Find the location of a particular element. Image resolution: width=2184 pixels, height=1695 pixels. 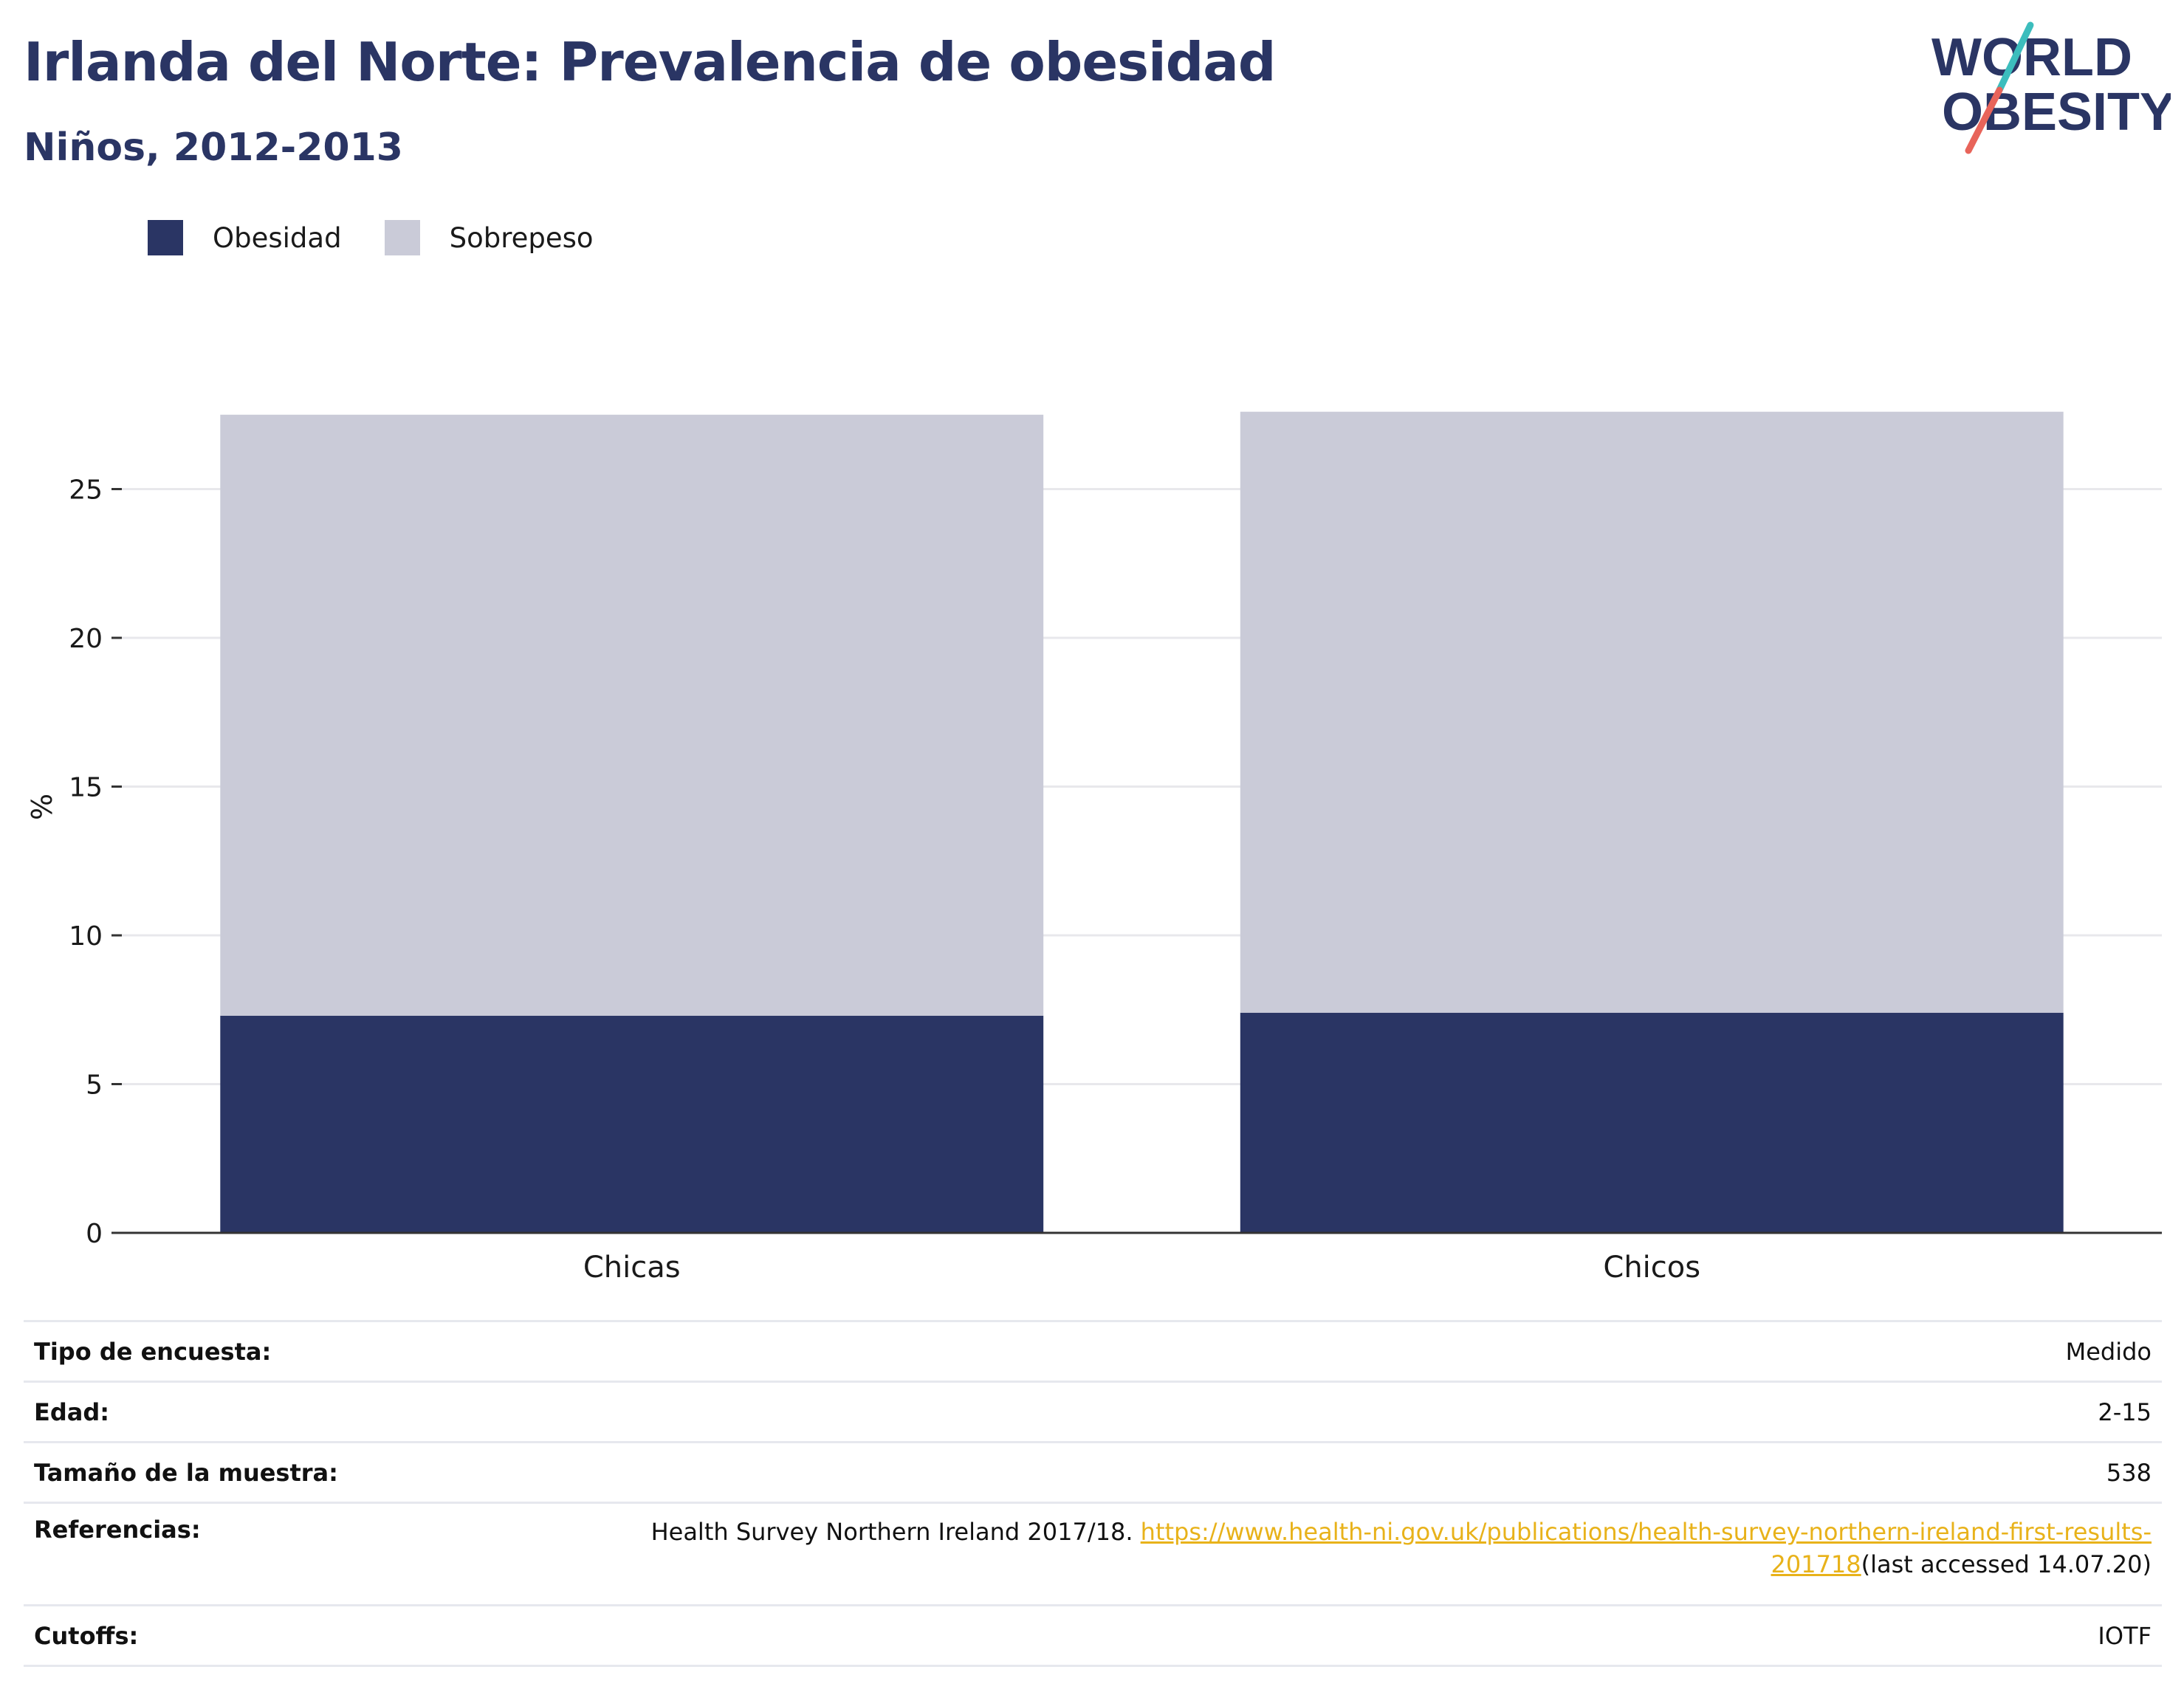

info-value: IOTF is located at coordinates (2125, 1635).